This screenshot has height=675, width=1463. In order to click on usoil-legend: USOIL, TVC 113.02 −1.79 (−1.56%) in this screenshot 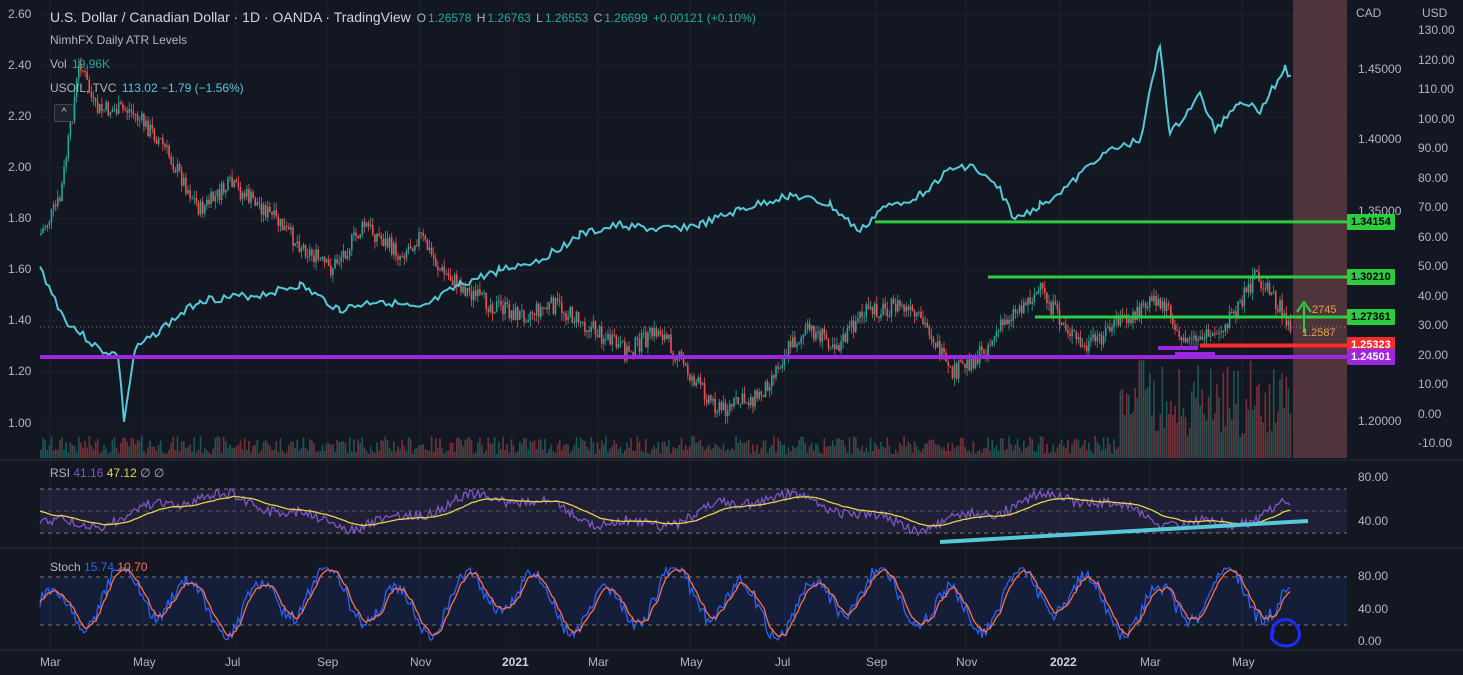, I will do `click(147, 88)`.